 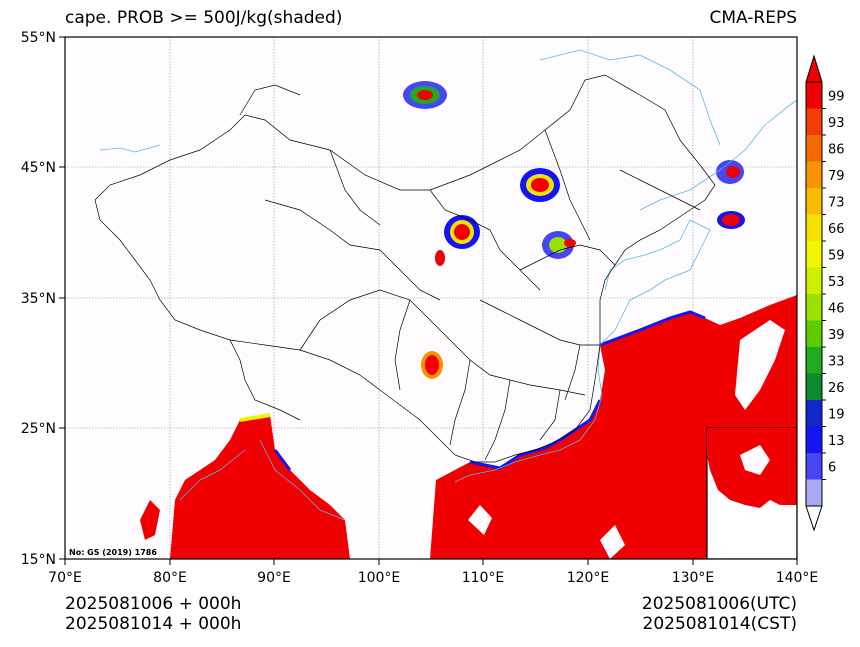 I want to click on latitude-labels: 55°N 45°N 35°N 25°N 15°N, so click(x=38, y=299).